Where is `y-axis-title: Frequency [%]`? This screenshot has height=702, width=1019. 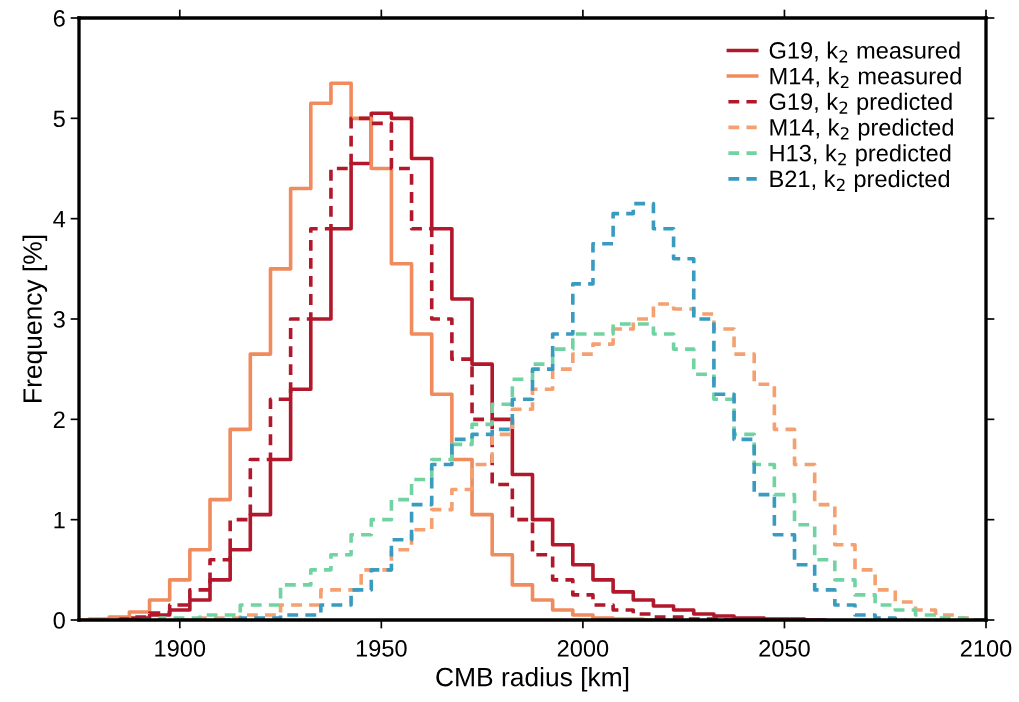 y-axis-title: Frequency [%] is located at coordinates (35, 318).